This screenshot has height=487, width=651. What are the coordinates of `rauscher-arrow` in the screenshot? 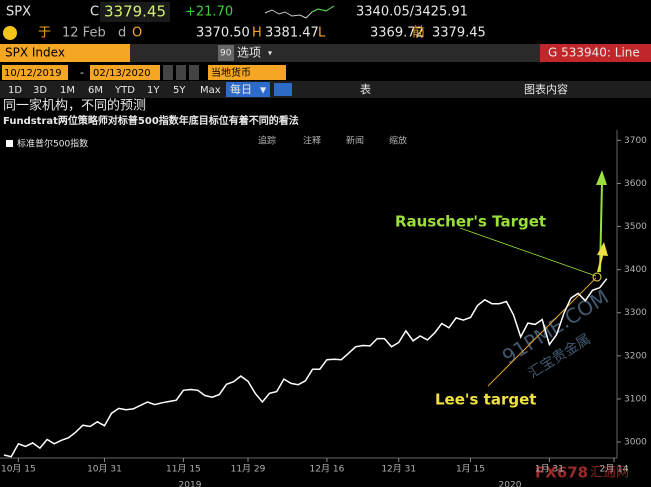 It's located at (601, 227).